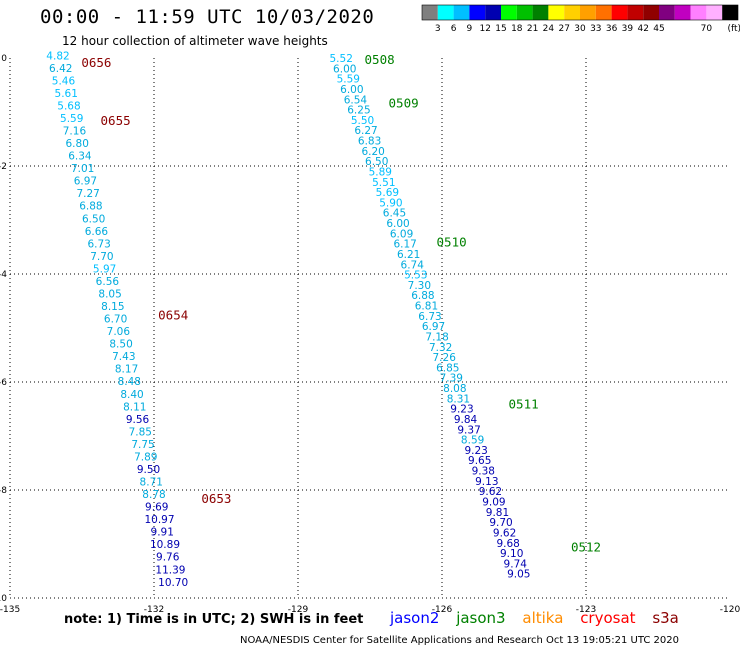 Image resolution: width=740 pixels, height=650 pixels. I want to click on wave-height-label: 10.97, so click(159, 520).